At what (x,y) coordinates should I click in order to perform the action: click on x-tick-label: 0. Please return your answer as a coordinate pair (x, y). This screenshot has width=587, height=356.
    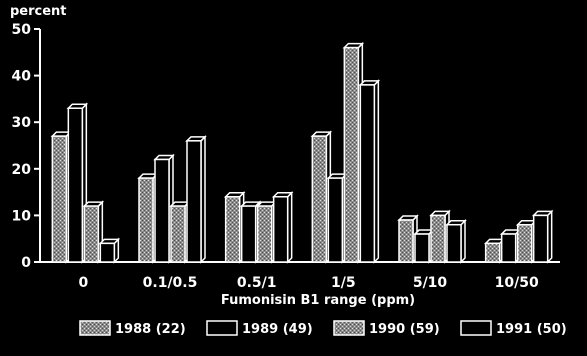
    Looking at the image, I should click on (83, 283).